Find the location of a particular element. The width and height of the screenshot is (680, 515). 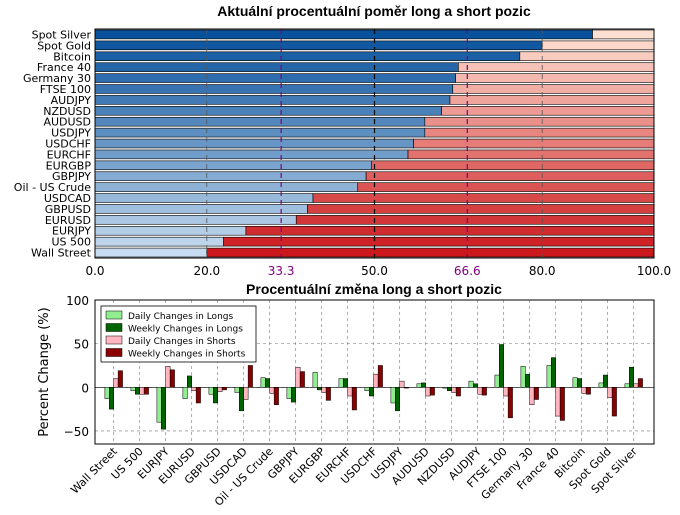

category-label: EURJPY is located at coordinates (71, 231).